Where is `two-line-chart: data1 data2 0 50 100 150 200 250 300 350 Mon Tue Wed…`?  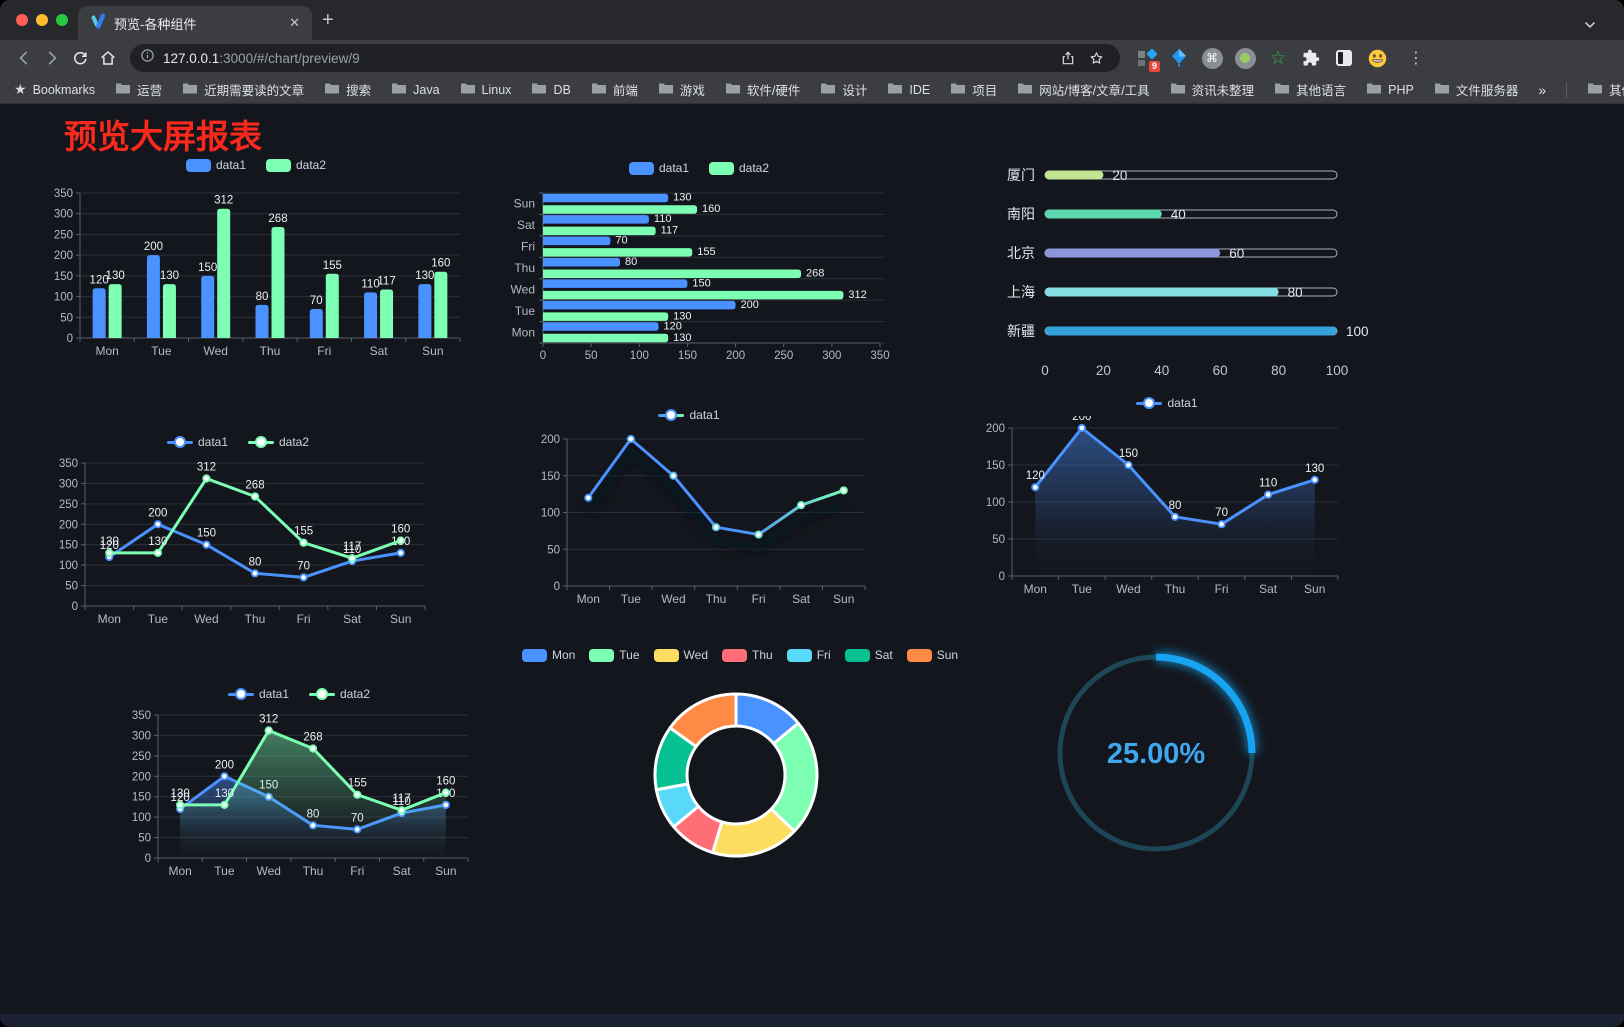 two-line-chart: data1 data2 0 50 100 150 200 250 300 350 Mon Tue Wed… is located at coordinates (238, 536).